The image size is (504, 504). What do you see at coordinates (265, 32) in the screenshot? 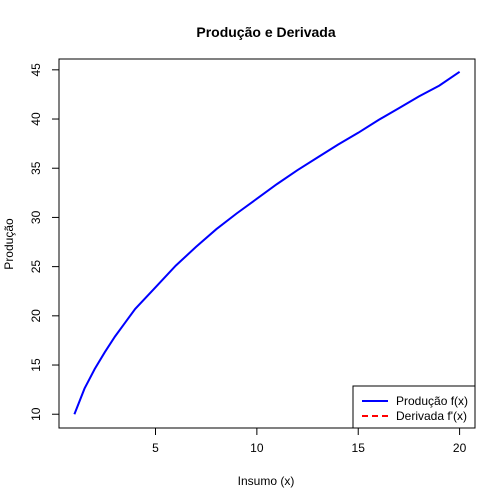
I see `chart-title: Produção e Derivada` at bounding box center [265, 32].